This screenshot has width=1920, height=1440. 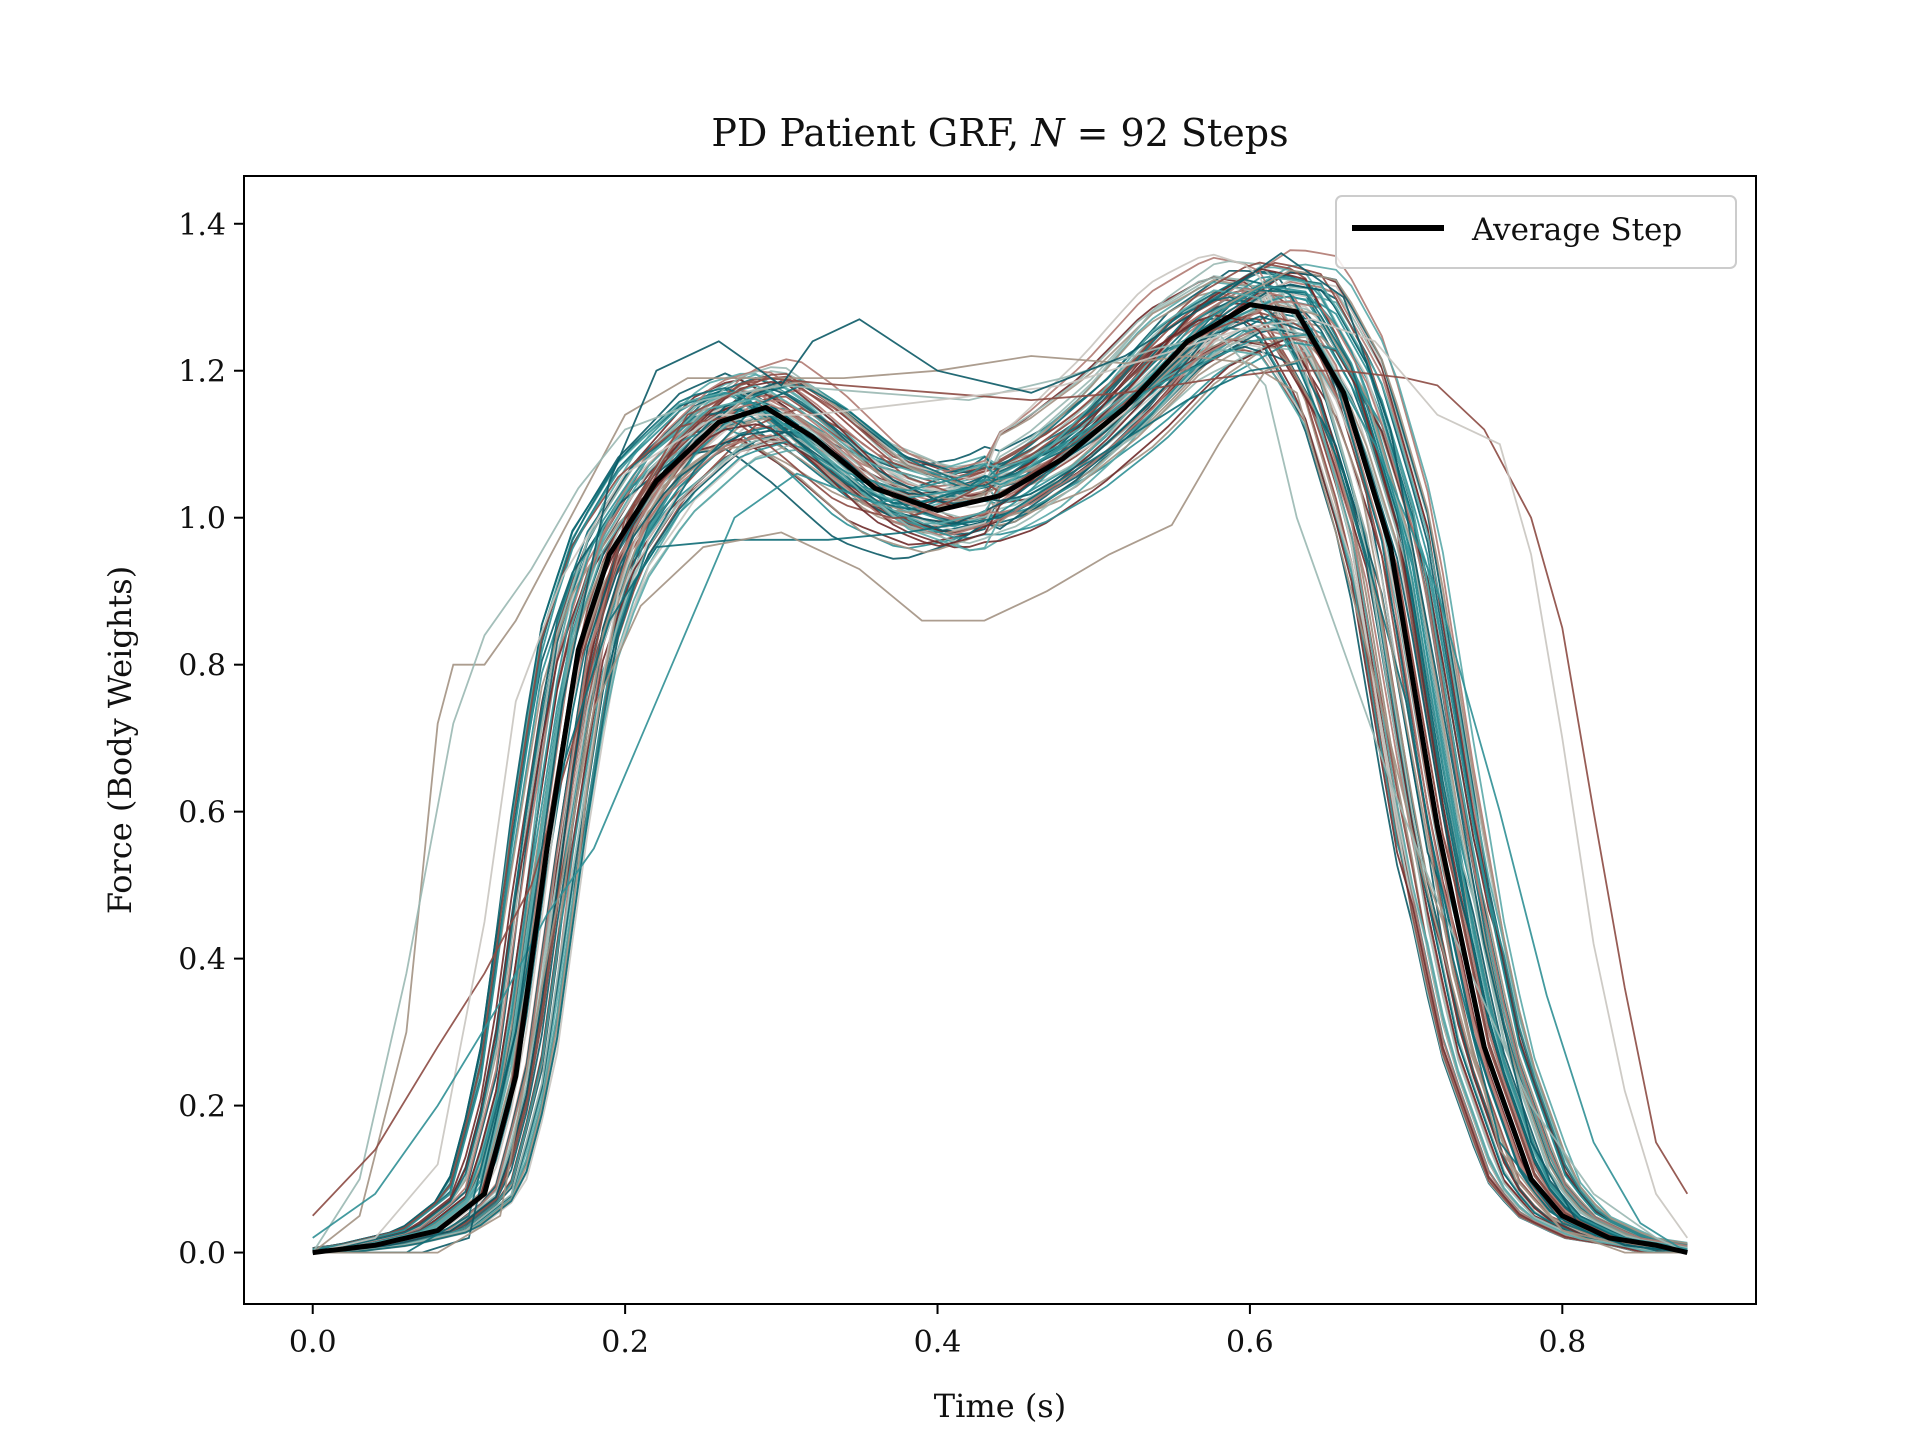 I want to click on y-tick-label: 1.0, so click(x=202, y=519).